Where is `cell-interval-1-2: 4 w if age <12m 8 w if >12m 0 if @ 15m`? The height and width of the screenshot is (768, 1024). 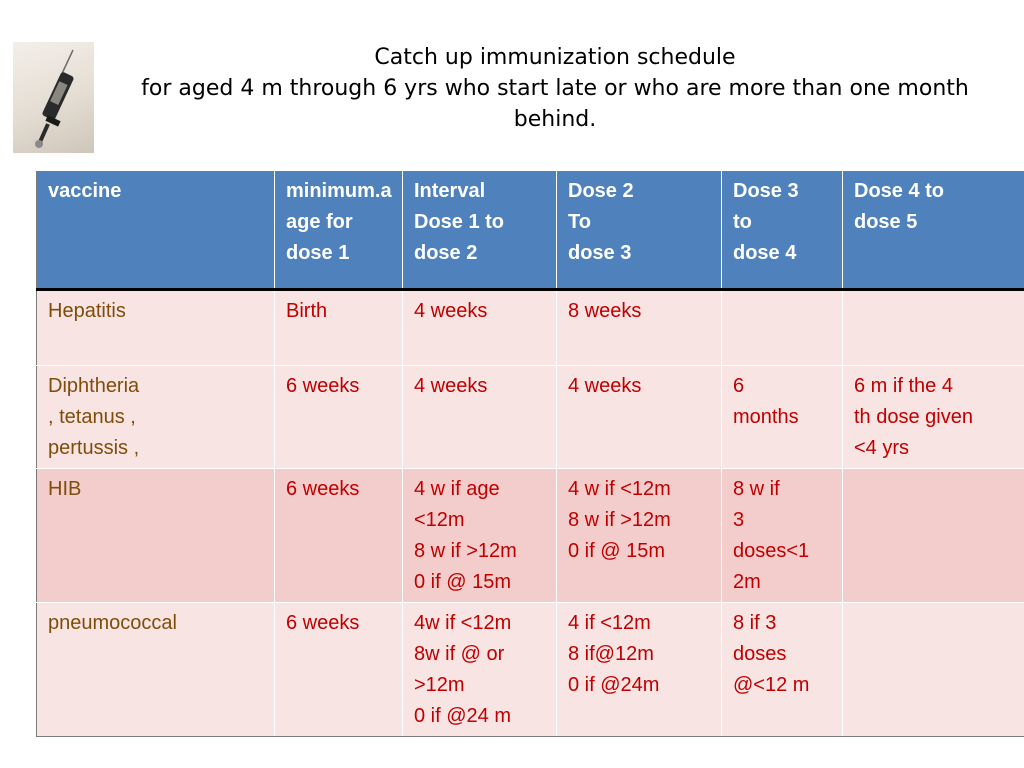
cell-interval-1-2: 4 w if age <12m 8 w if >12m 0 if @ 15m is located at coordinates (479, 535).